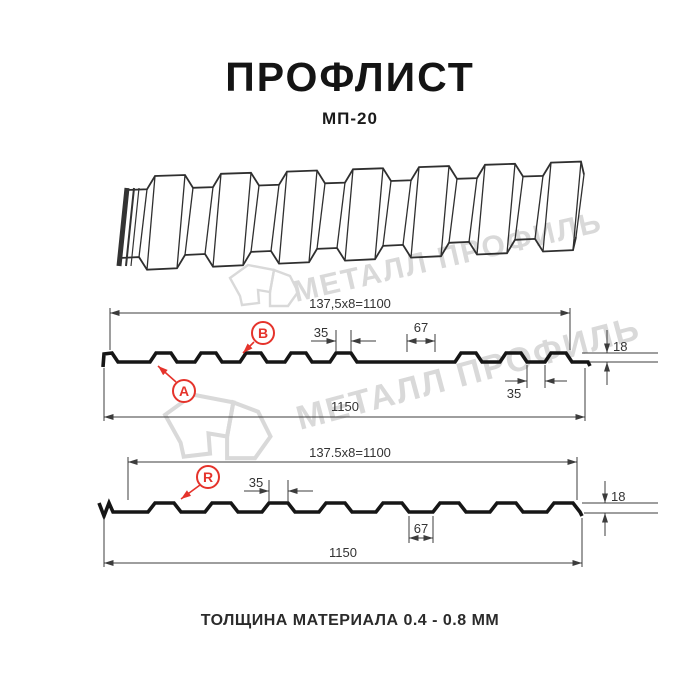 This screenshot has width=700, height=700. What do you see at coordinates (350, 620) in the screenshot?
I see `thickness-note: ТОЛЩИНА МАТЕРИАЛА 0.4 - 0.8 ММ` at bounding box center [350, 620].